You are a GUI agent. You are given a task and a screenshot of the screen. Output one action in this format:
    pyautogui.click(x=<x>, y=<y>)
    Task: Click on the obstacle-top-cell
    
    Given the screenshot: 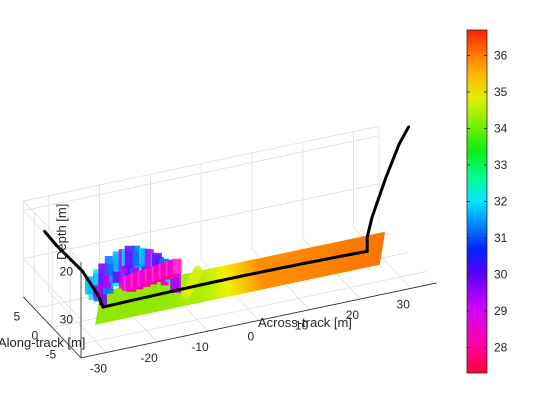 What is the action you would take?
    pyautogui.click(x=177, y=266)
    